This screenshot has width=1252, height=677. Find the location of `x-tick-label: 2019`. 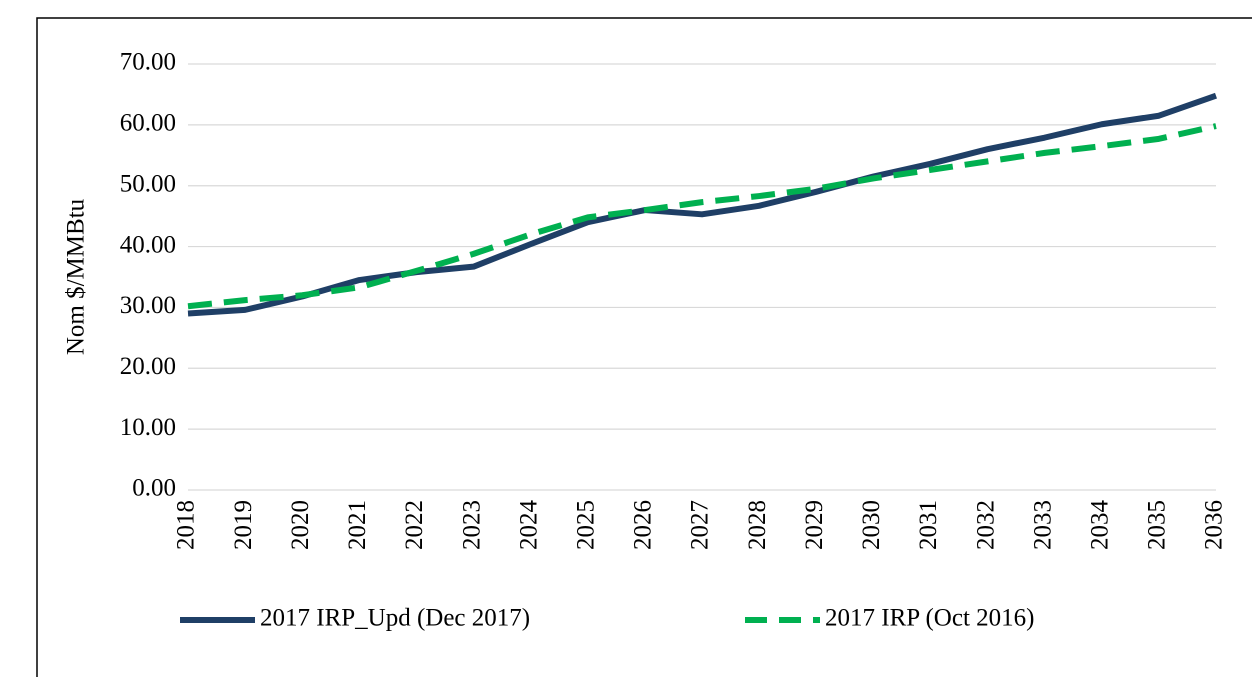

x-tick-label: 2019 is located at coordinates (243, 525).